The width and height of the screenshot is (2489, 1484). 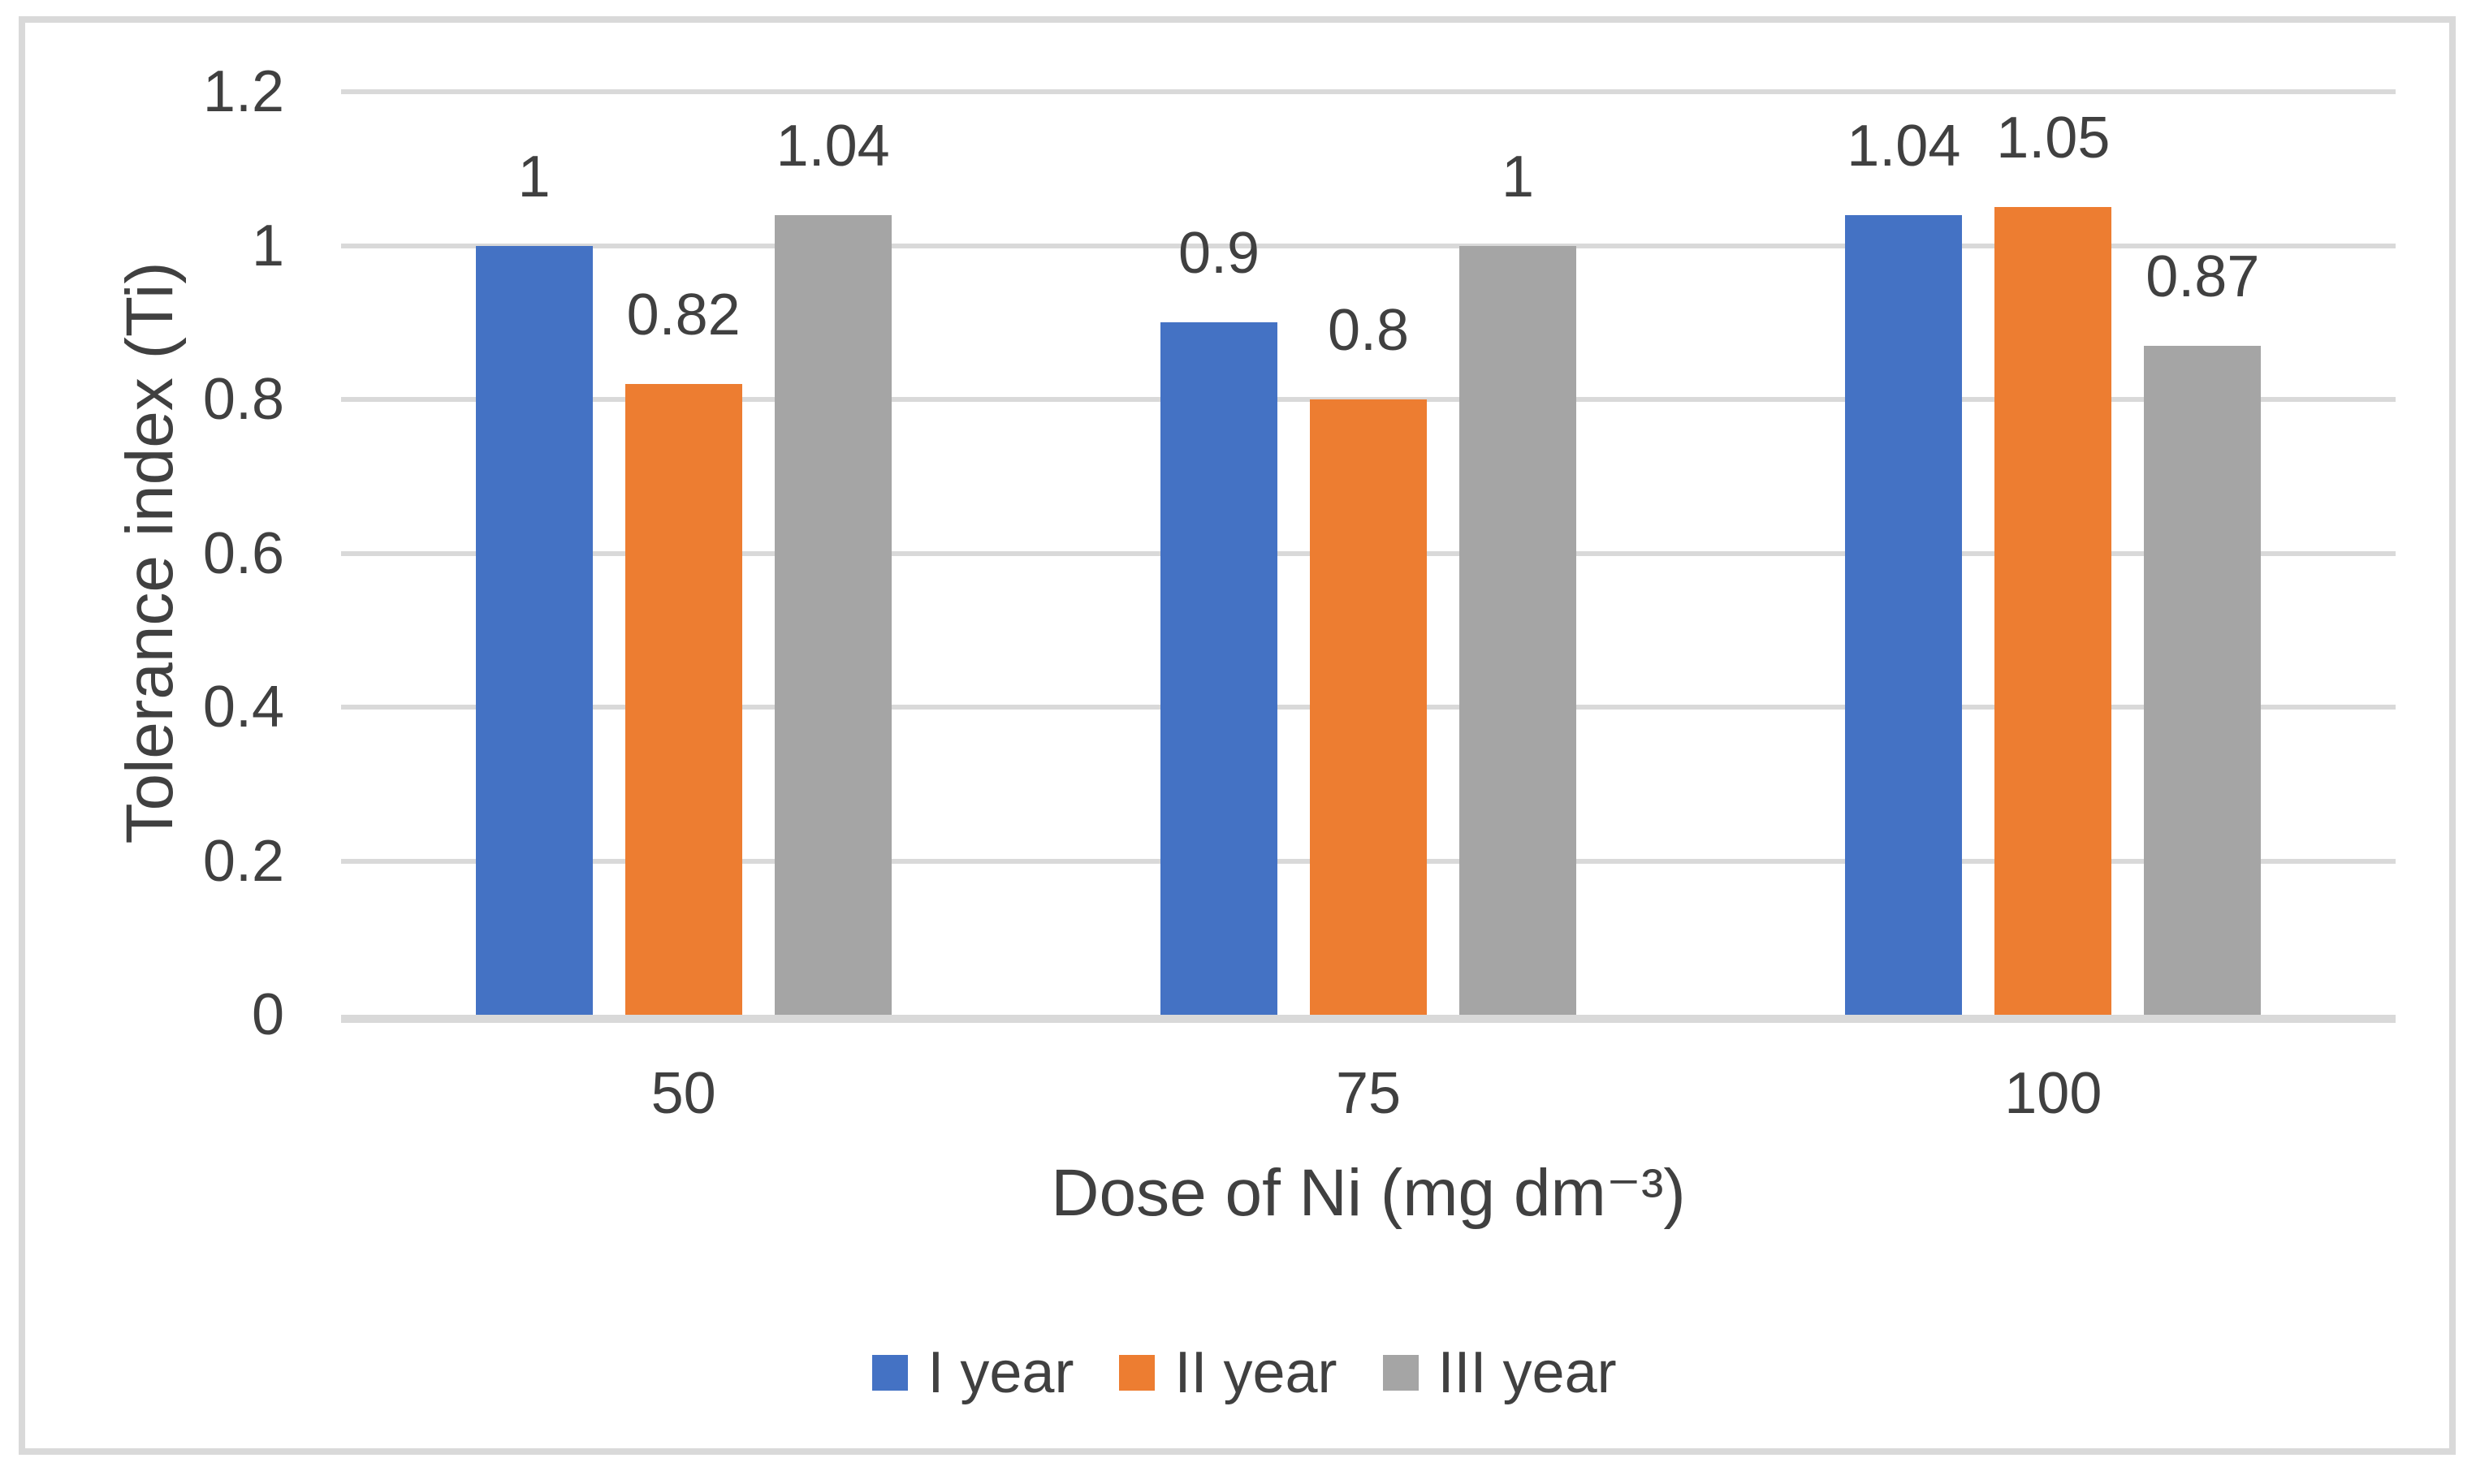 What do you see at coordinates (833, 146) in the screenshot?
I see `data-label-III-year-50: 1.04` at bounding box center [833, 146].